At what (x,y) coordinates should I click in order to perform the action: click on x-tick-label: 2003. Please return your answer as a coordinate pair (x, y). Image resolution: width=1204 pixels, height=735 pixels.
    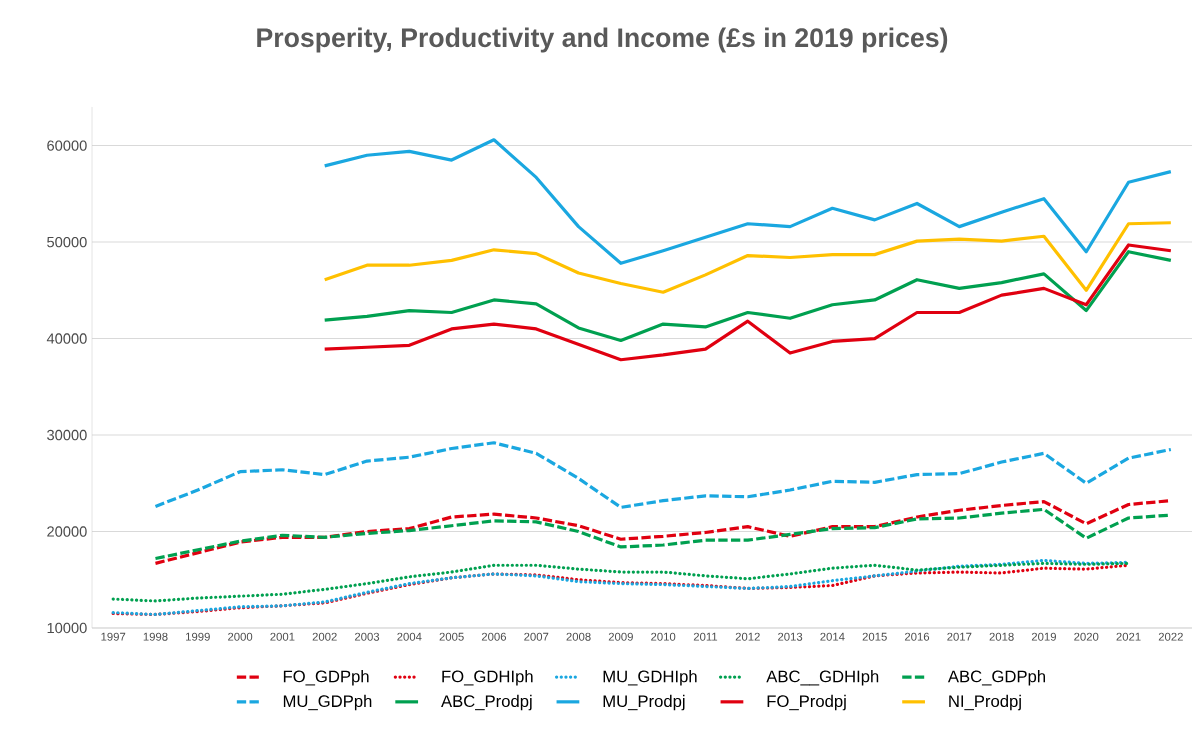
    Looking at the image, I should click on (367, 636).